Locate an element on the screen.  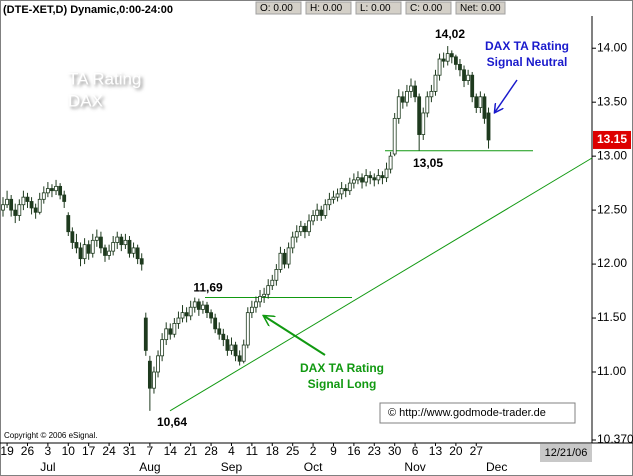
watermark-text: TA Rating is located at coordinates (104, 78).